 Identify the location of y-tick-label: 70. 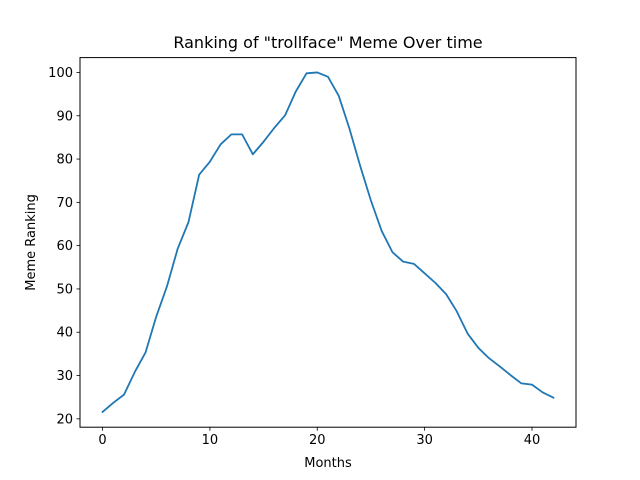
(64, 203).